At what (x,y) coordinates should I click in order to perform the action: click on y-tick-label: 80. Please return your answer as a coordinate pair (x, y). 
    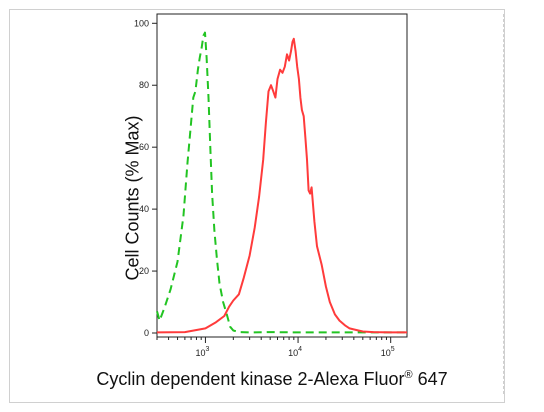
    Looking at the image, I should click on (144, 85).